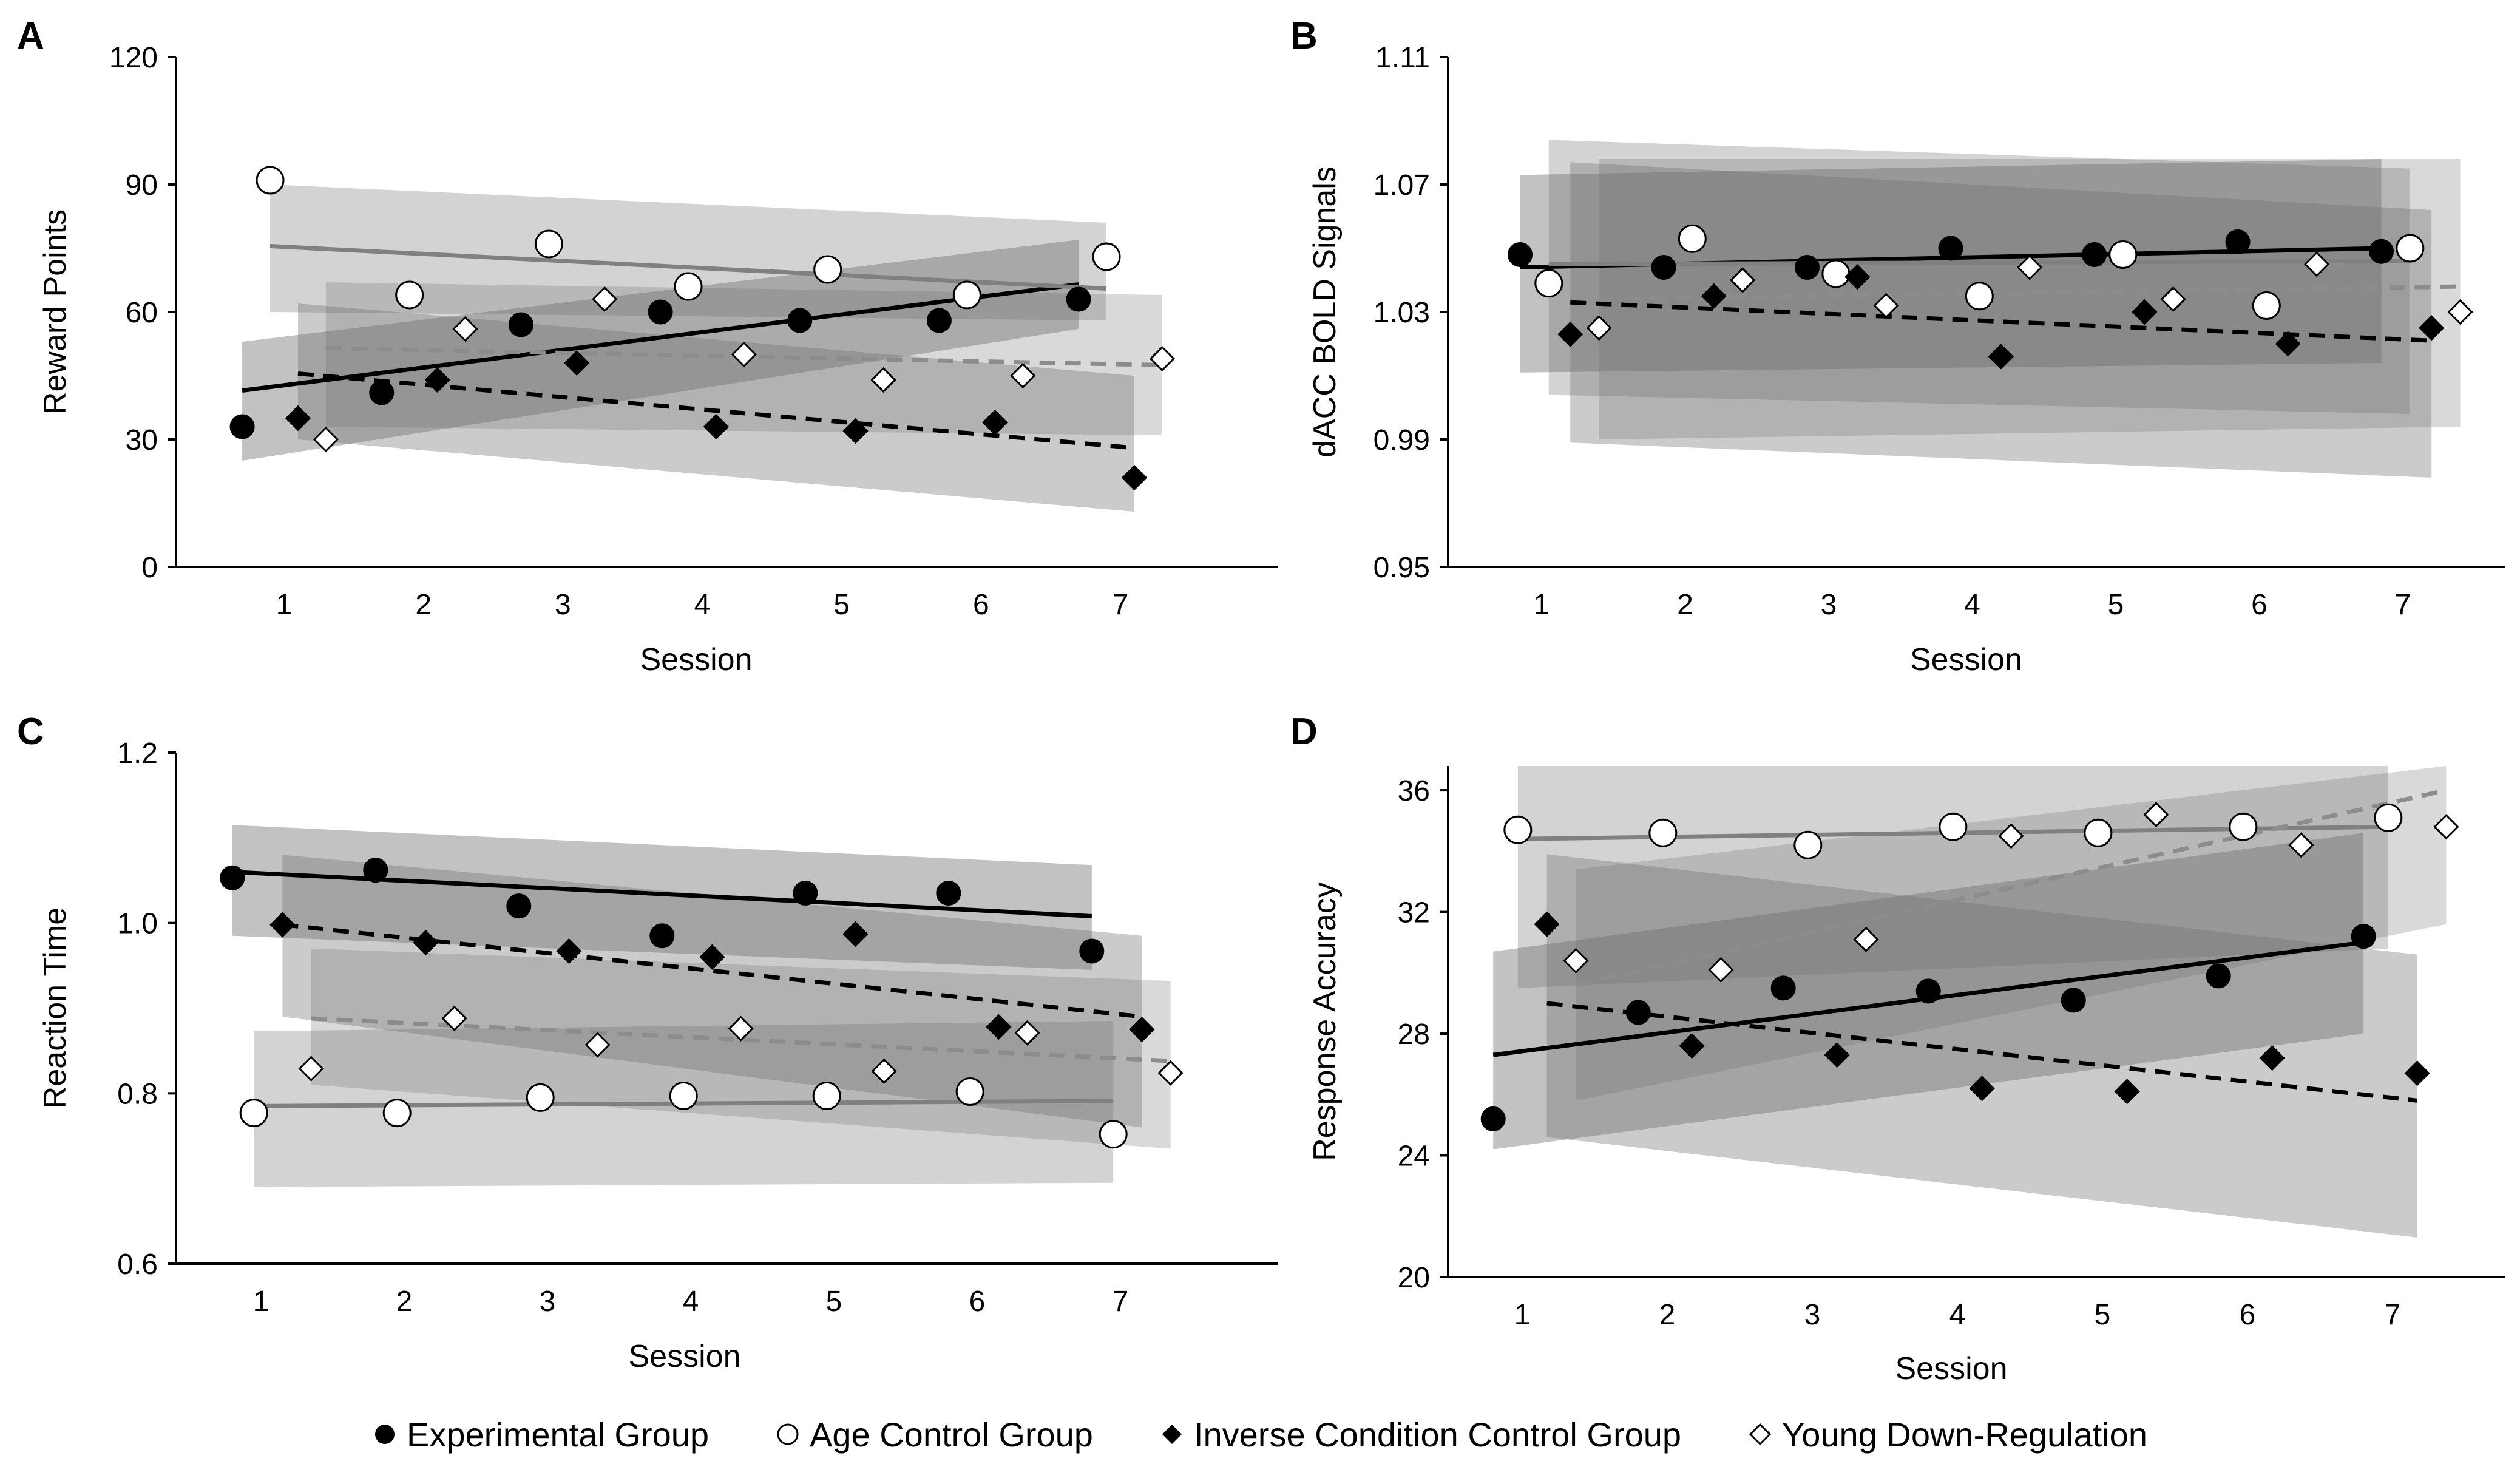  Describe the element at coordinates (55, 1008) in the screenshot. I see `y-axis-title: Reaction Time` at that location.